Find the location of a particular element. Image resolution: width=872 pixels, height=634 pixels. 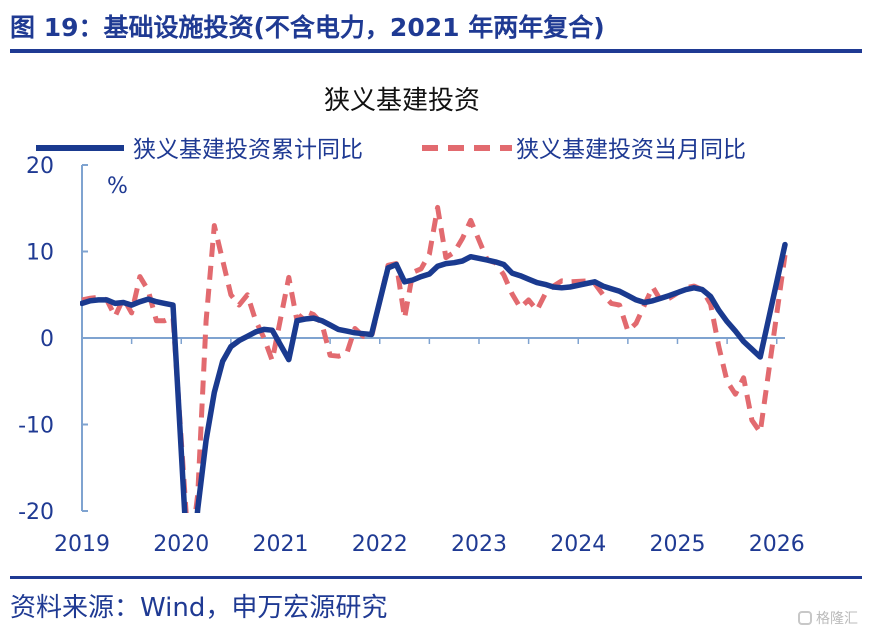

y-tick-label: 10 is located at coordinates (40, 253).